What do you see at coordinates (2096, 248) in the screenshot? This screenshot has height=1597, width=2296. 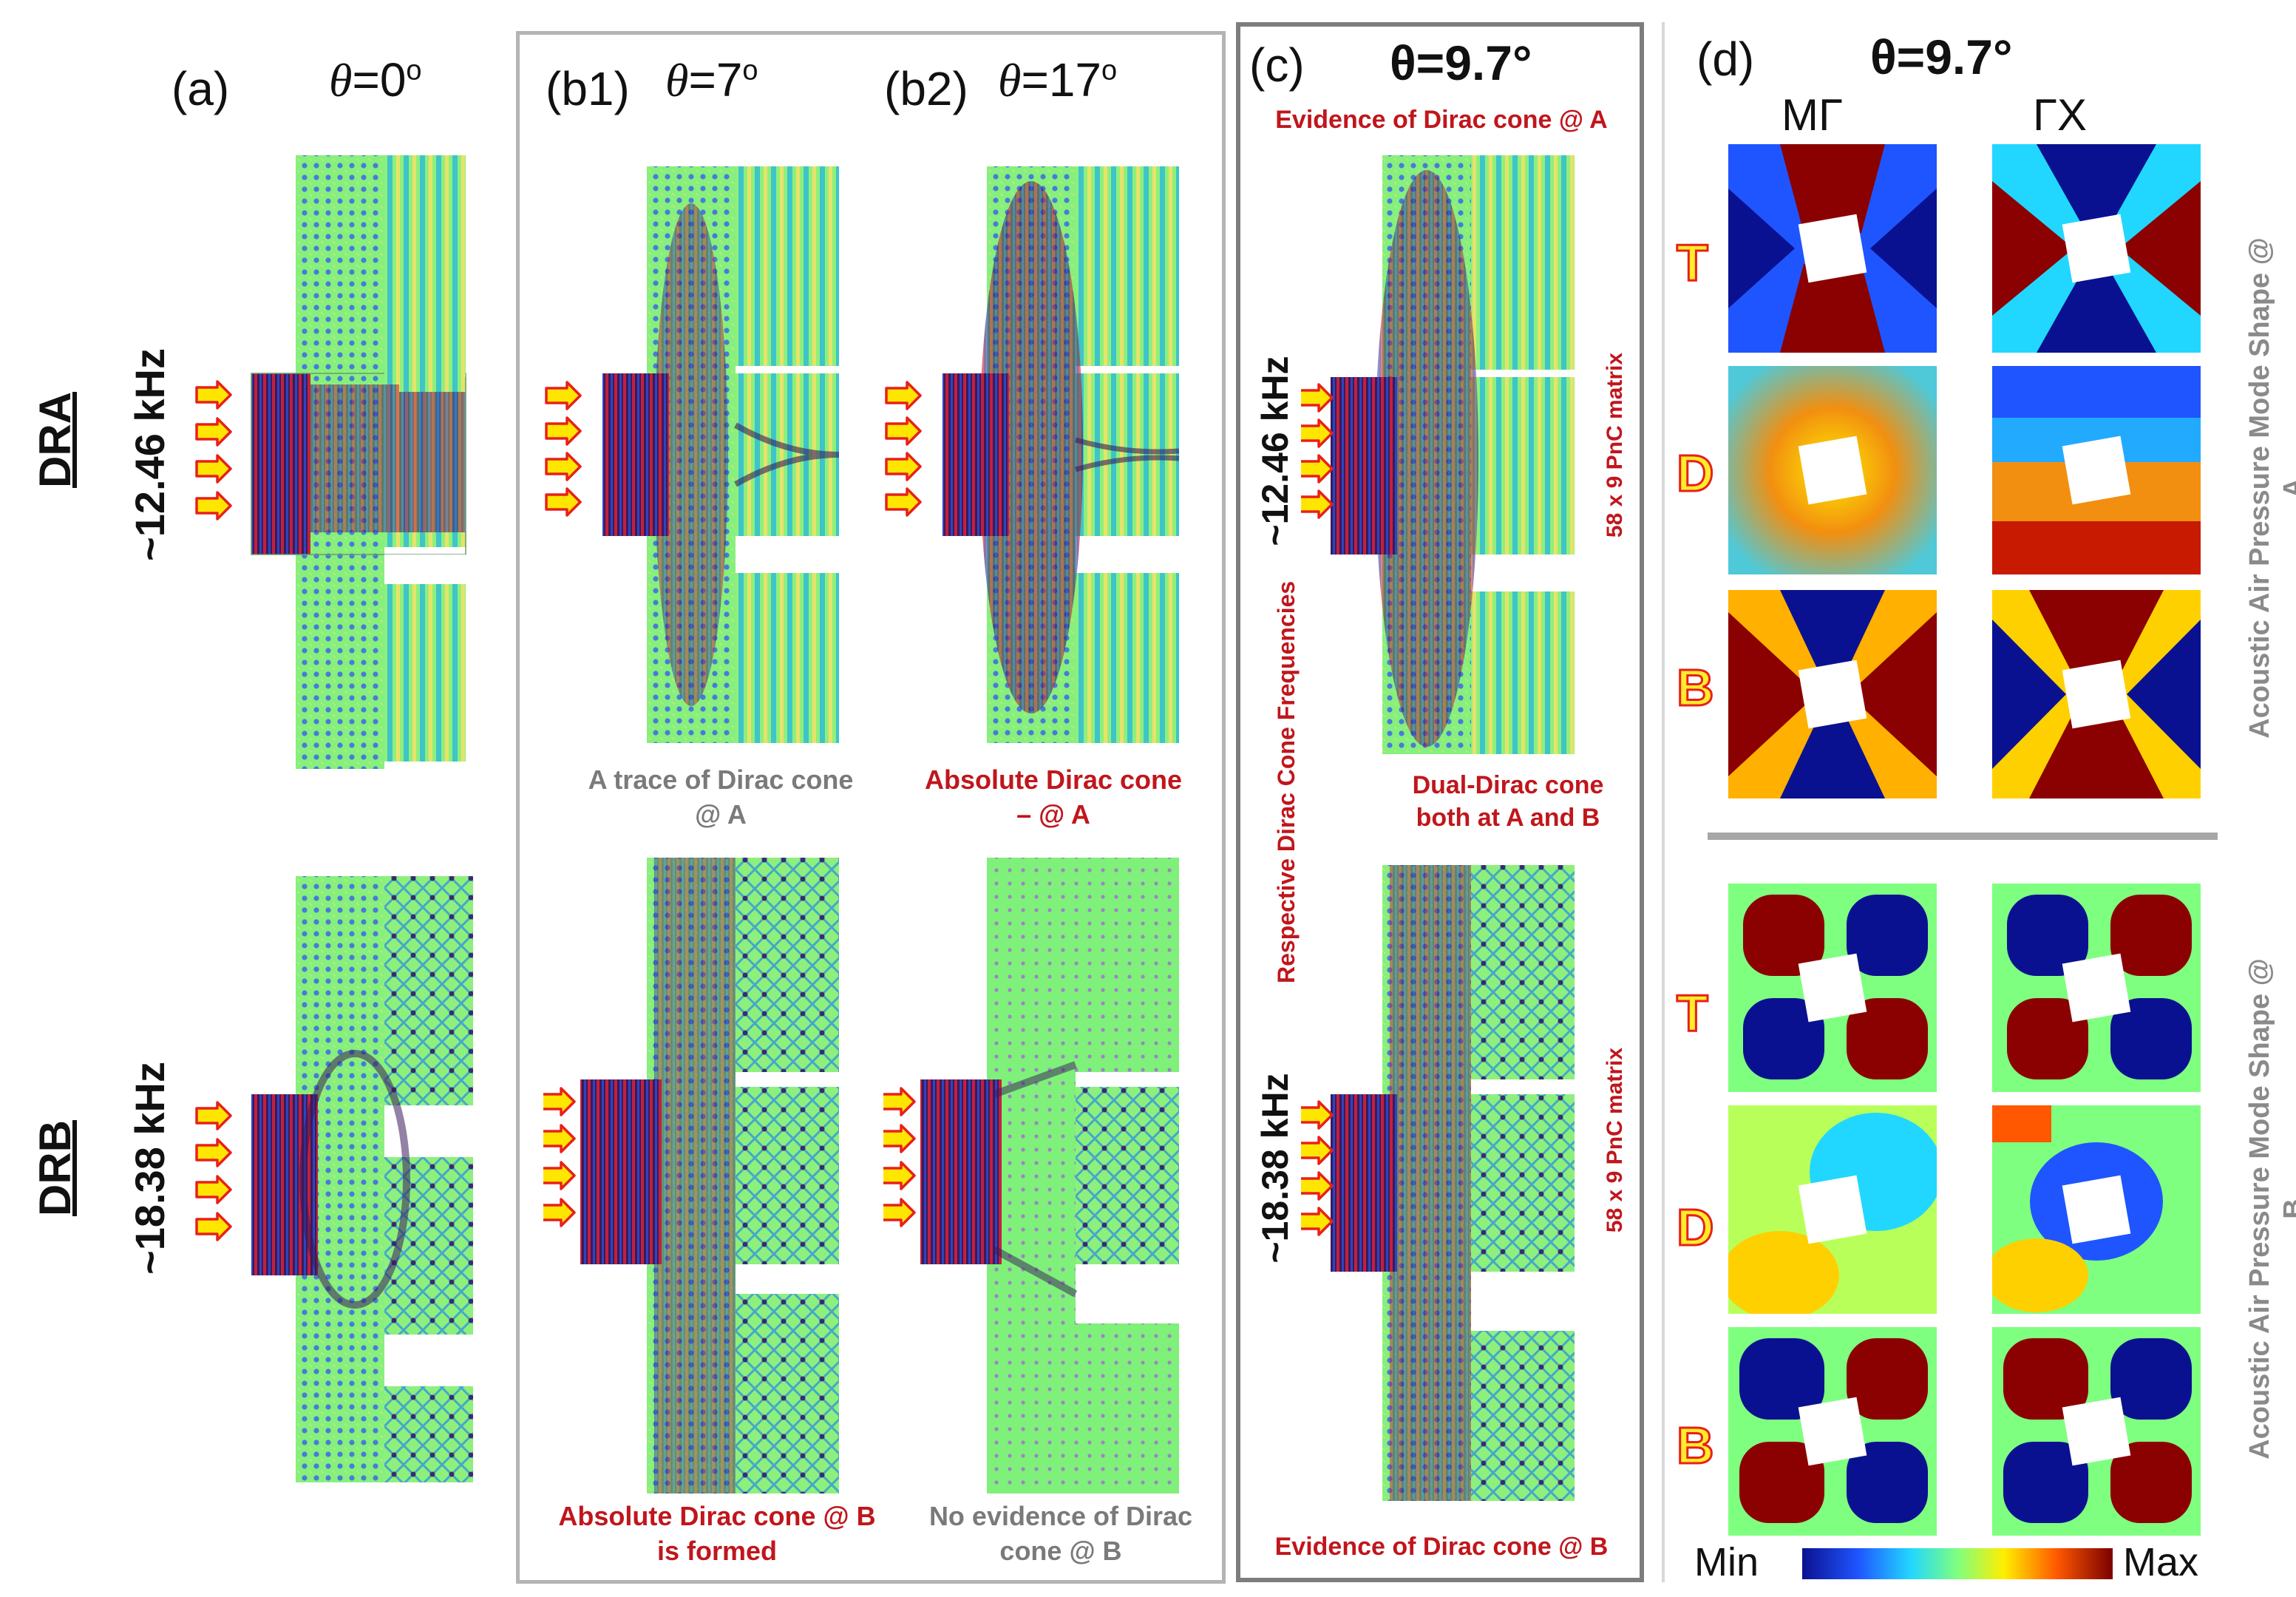 I see `mode-a-t-gammax` at bounding box center [2096, 248].